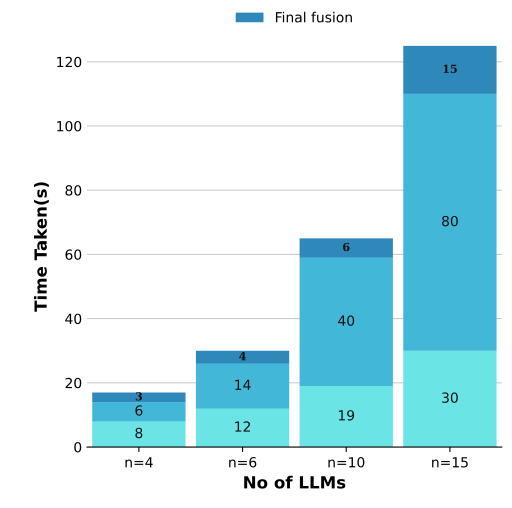  I want to click on y-tick-label: 20, so click(74, 383).